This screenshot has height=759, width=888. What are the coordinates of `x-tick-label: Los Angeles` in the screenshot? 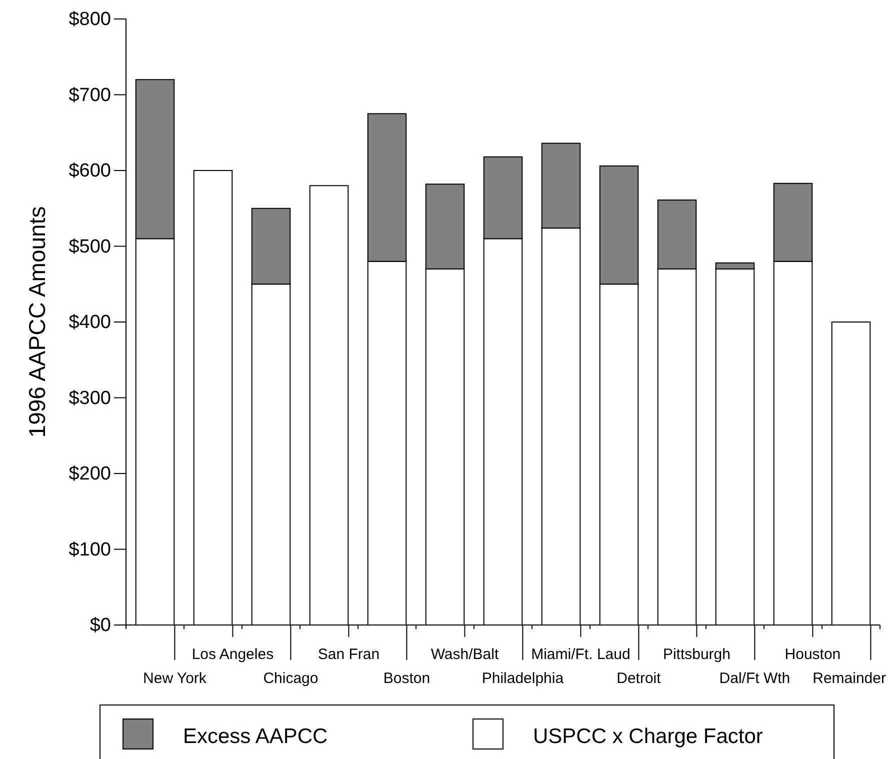 It's located at (233, 654).